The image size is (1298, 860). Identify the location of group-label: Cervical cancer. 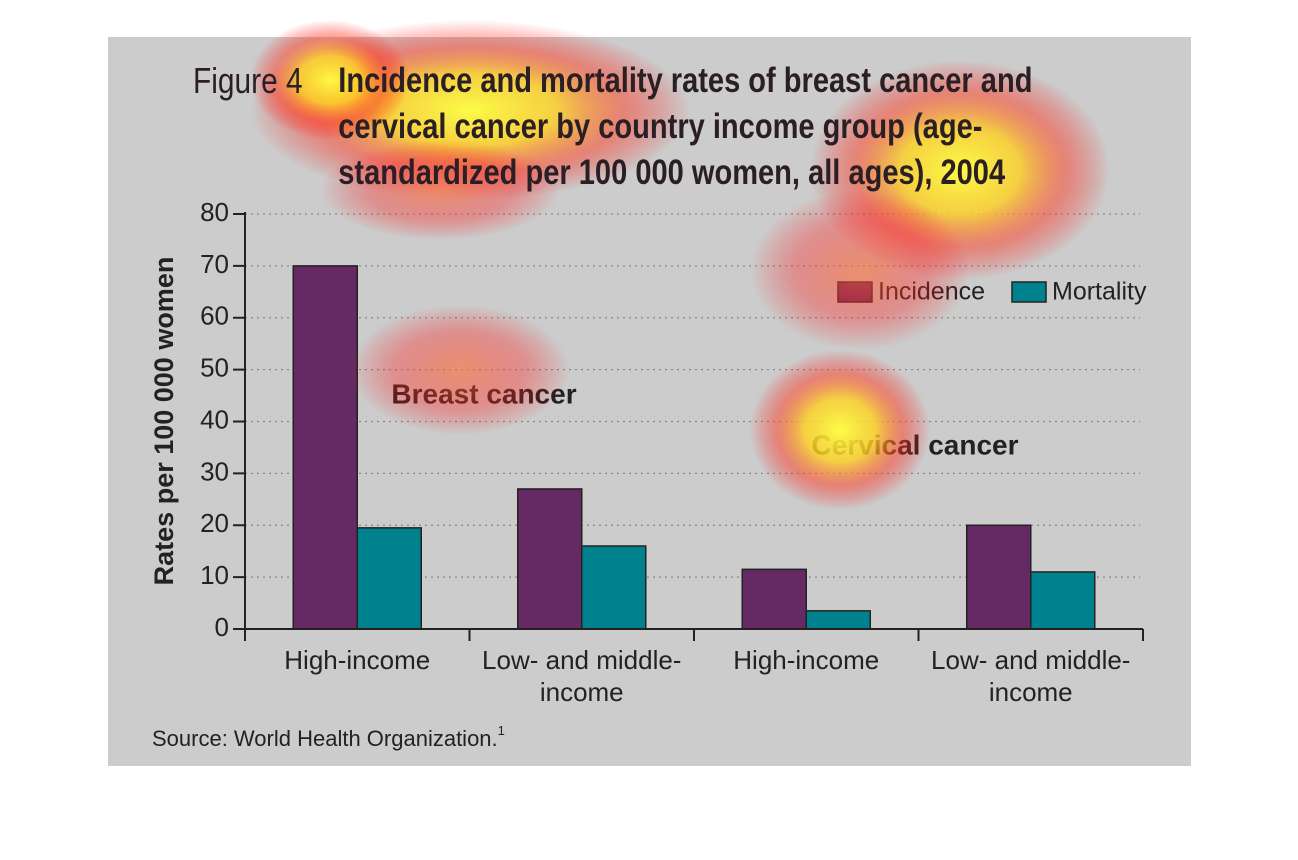
(914, 444).